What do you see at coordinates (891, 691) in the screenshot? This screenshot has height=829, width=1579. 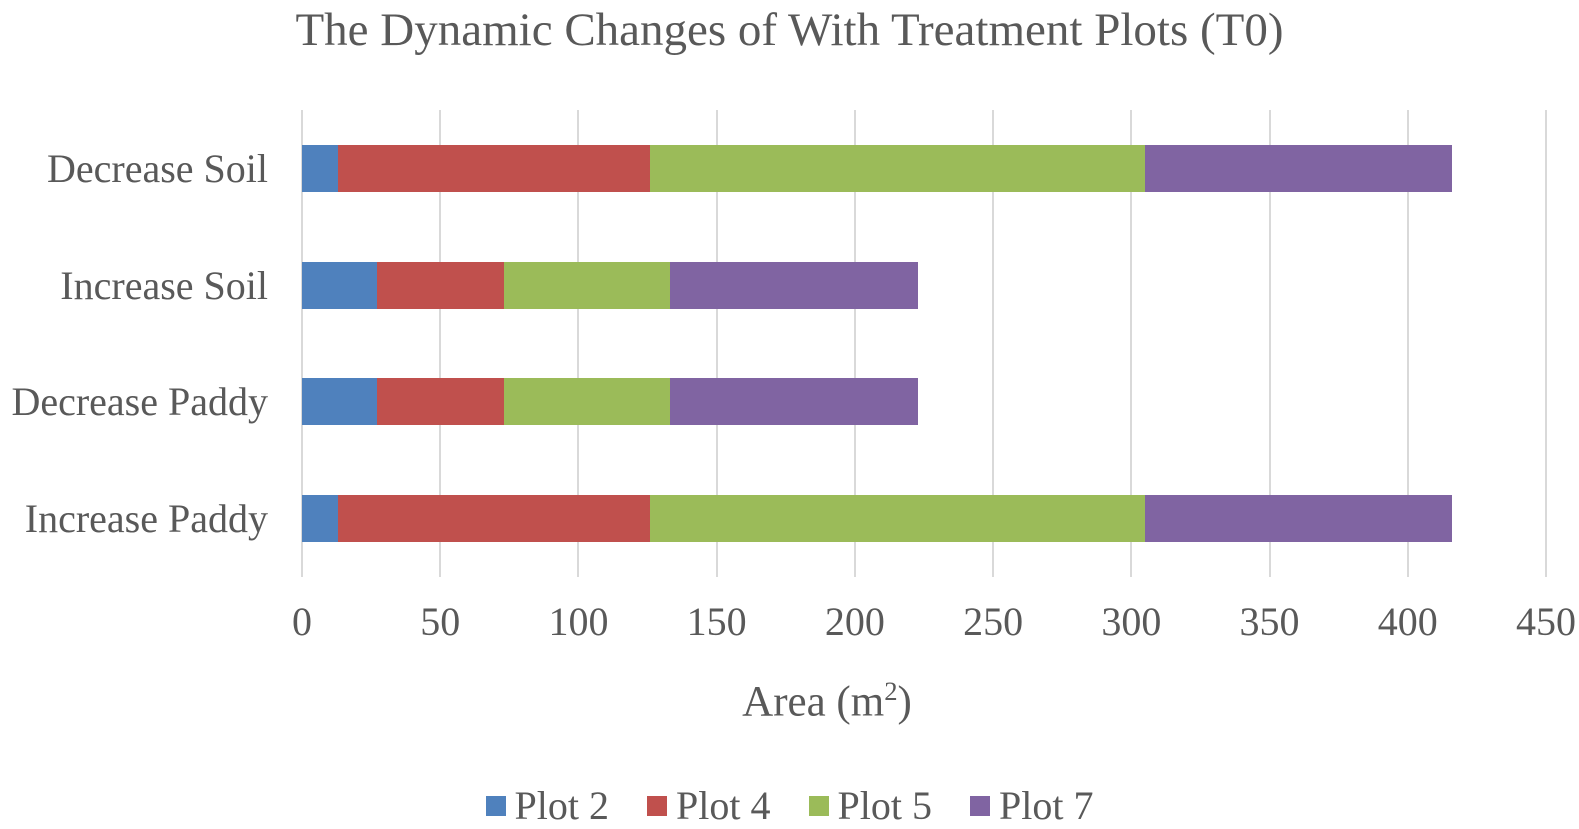 I see `x-axis-title-superscript: 2` at bounding box center [891, 691].